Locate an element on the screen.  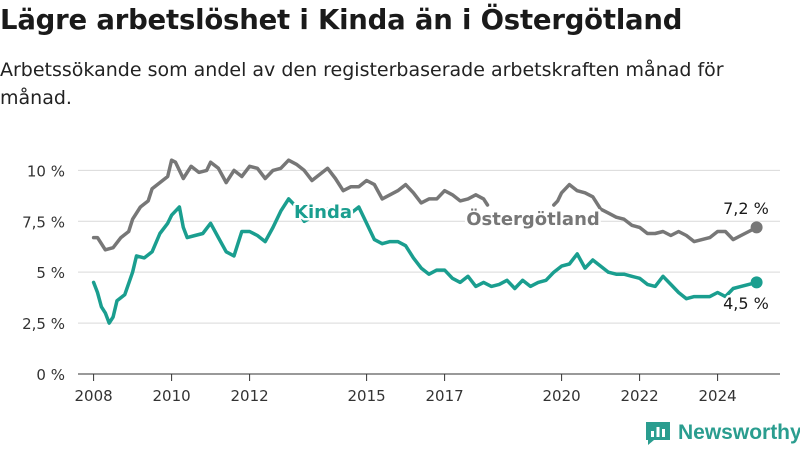
x-tick-label: 2024 is located at coordinates (718, 396).